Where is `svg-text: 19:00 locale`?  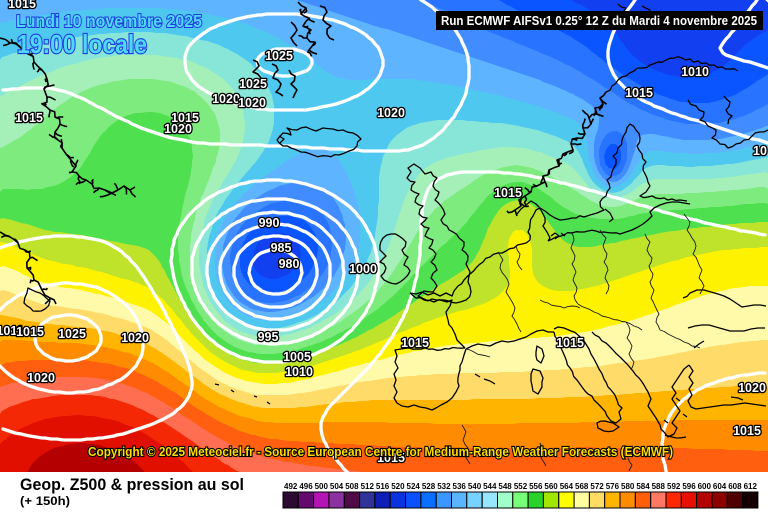
svg-text: 19:00 locale is located at coordinates (82, 44).